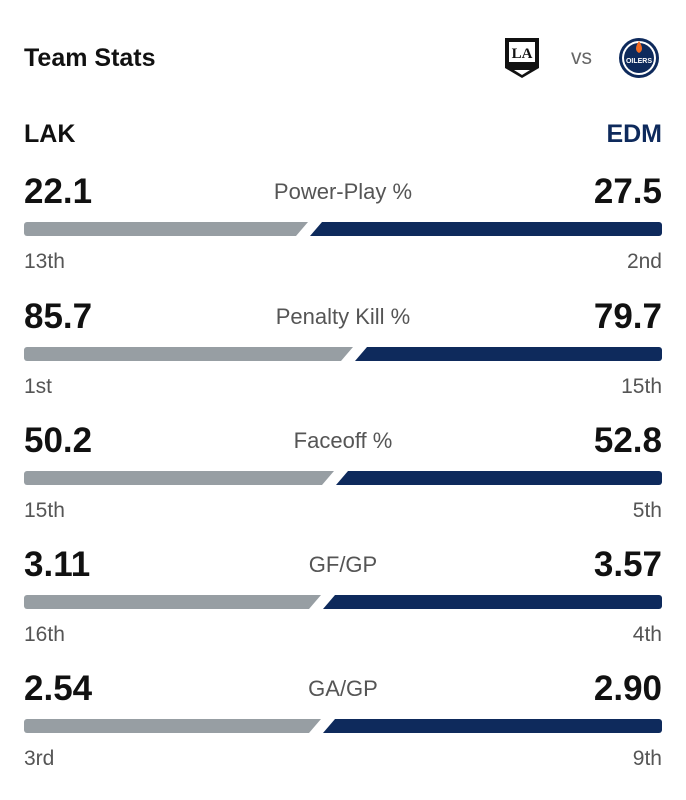  I want to click on rank-row: 13th 2nd, so click(343, 262).